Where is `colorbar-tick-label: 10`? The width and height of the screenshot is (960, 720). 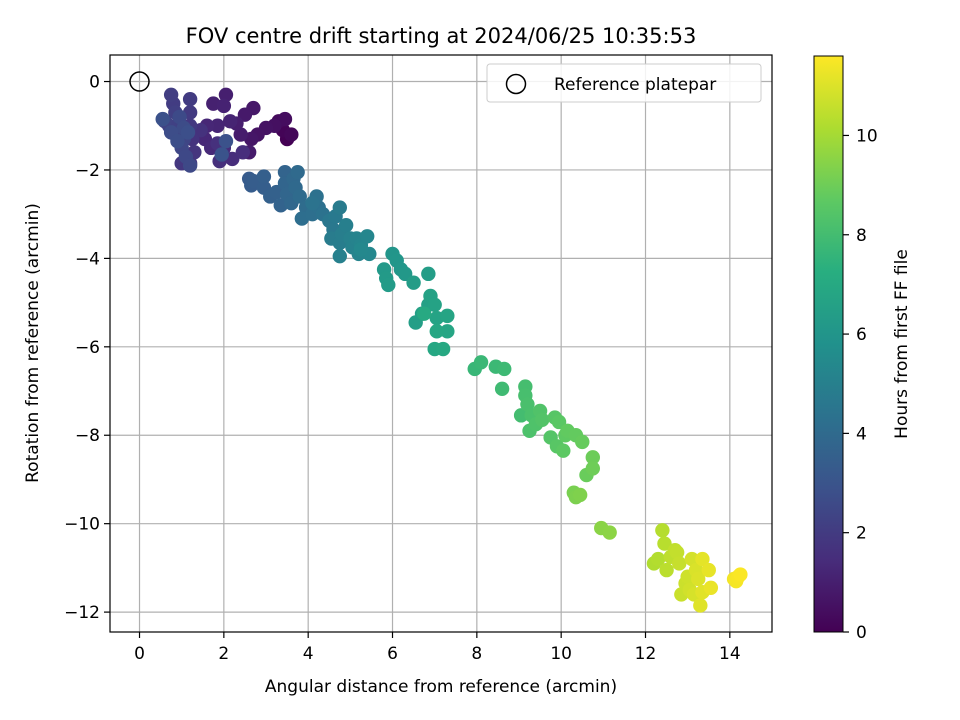 colorbar-tick-label: 10 is located at coordinates (867, 136).